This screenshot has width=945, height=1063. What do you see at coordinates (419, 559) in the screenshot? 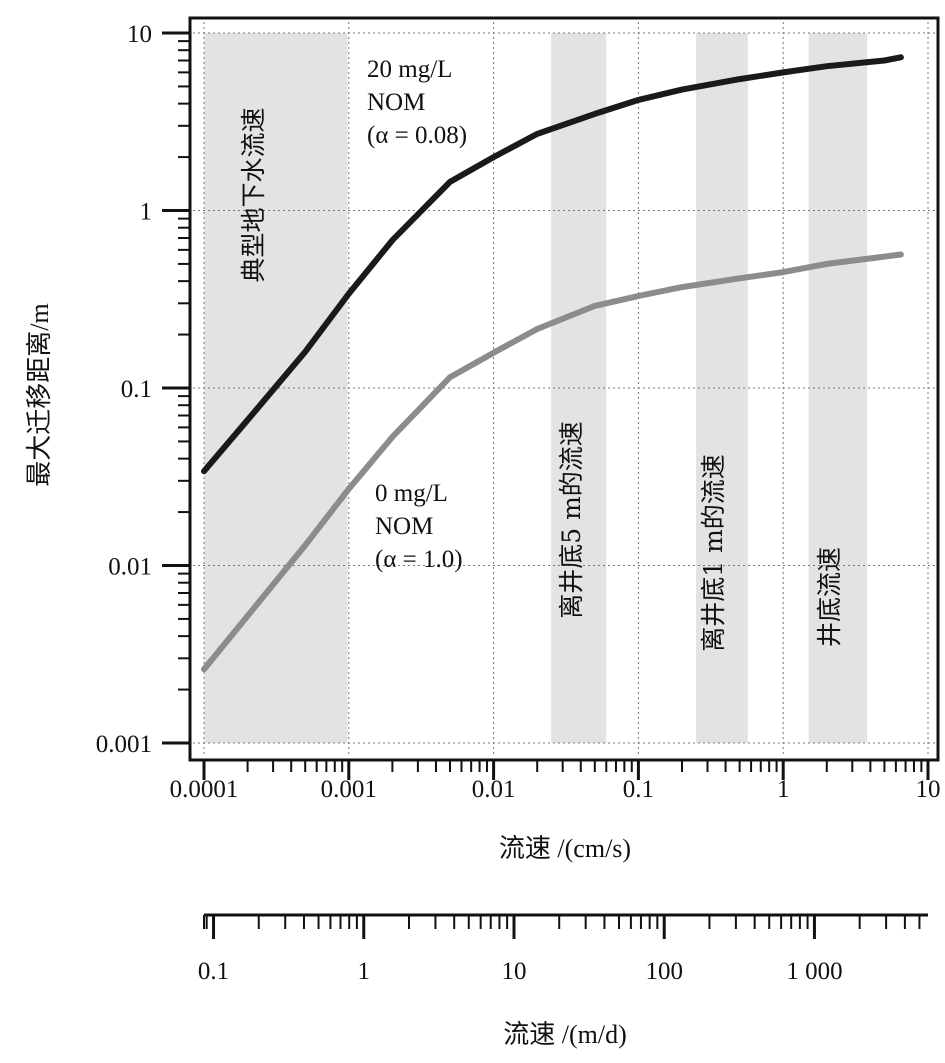
I see `series-annotation-1: (α = 1.0)` at bounding box center [419, 559].